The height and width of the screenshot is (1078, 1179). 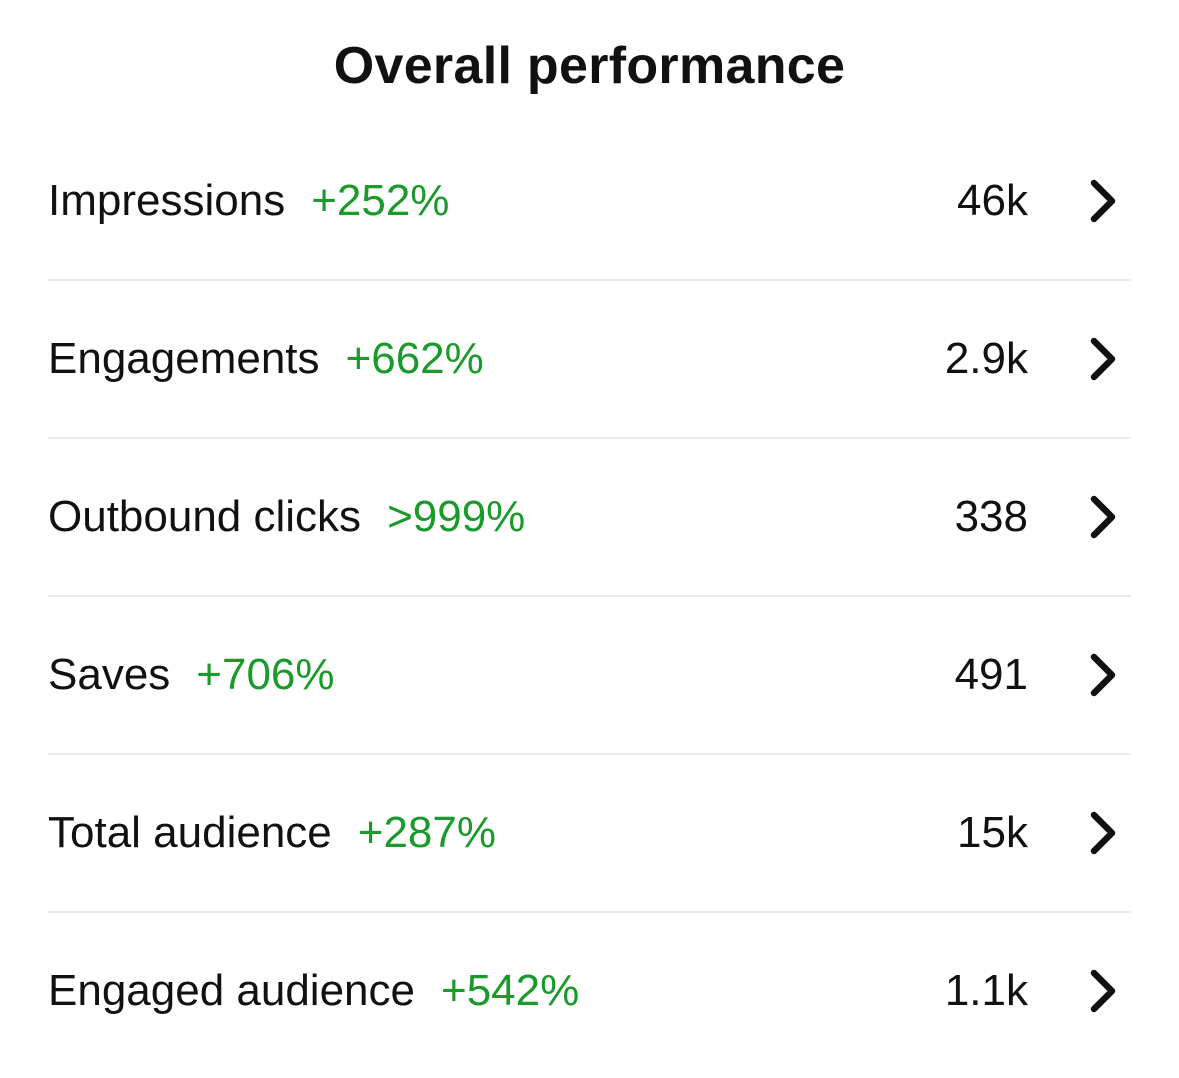 I want to click on metric-label: Engagements, so click(x=184, y=358).